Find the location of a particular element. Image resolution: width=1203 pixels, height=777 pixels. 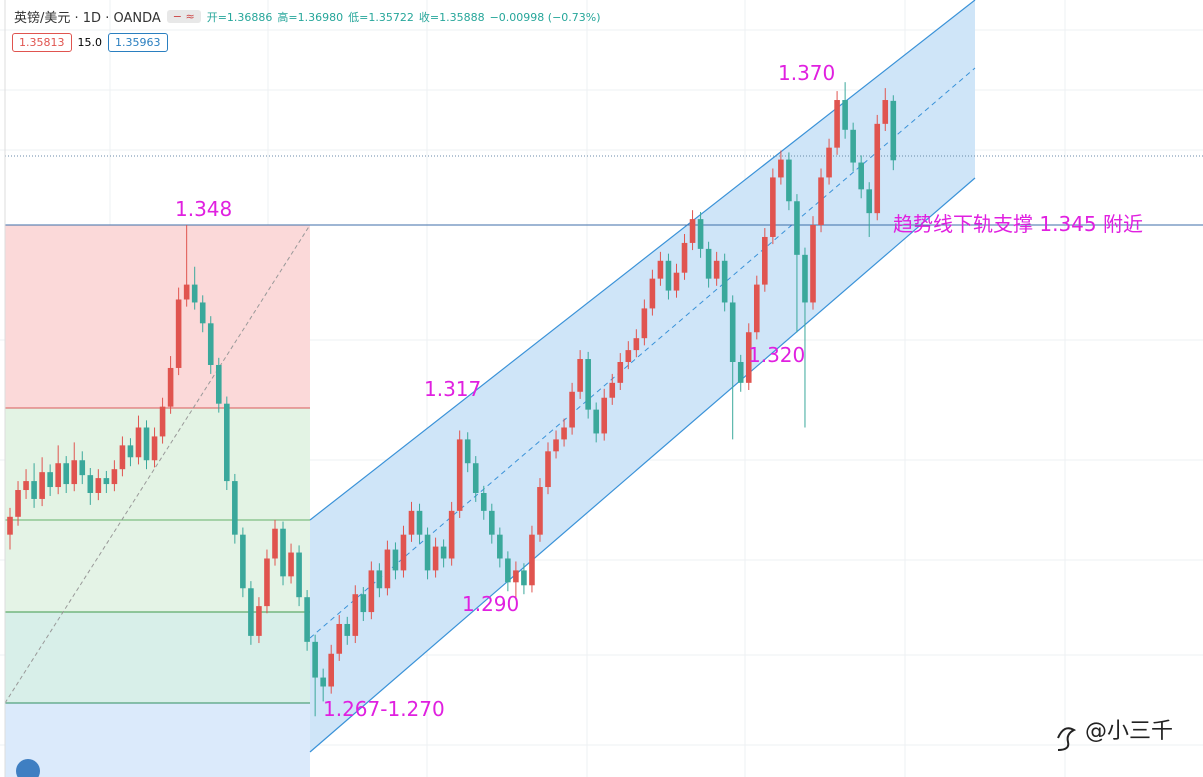

ohlc-close: 收=1.35888 is located at coordinates (451, 17).